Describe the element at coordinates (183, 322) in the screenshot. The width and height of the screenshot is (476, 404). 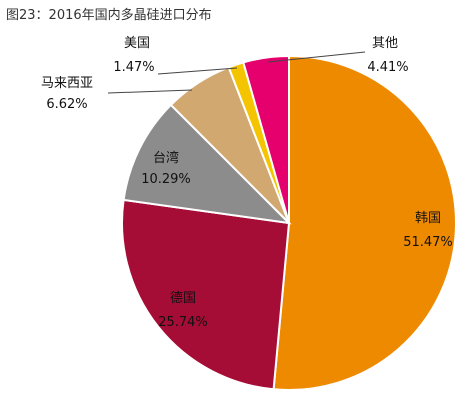
I see `slice-value-1: 25.74%` at that location.